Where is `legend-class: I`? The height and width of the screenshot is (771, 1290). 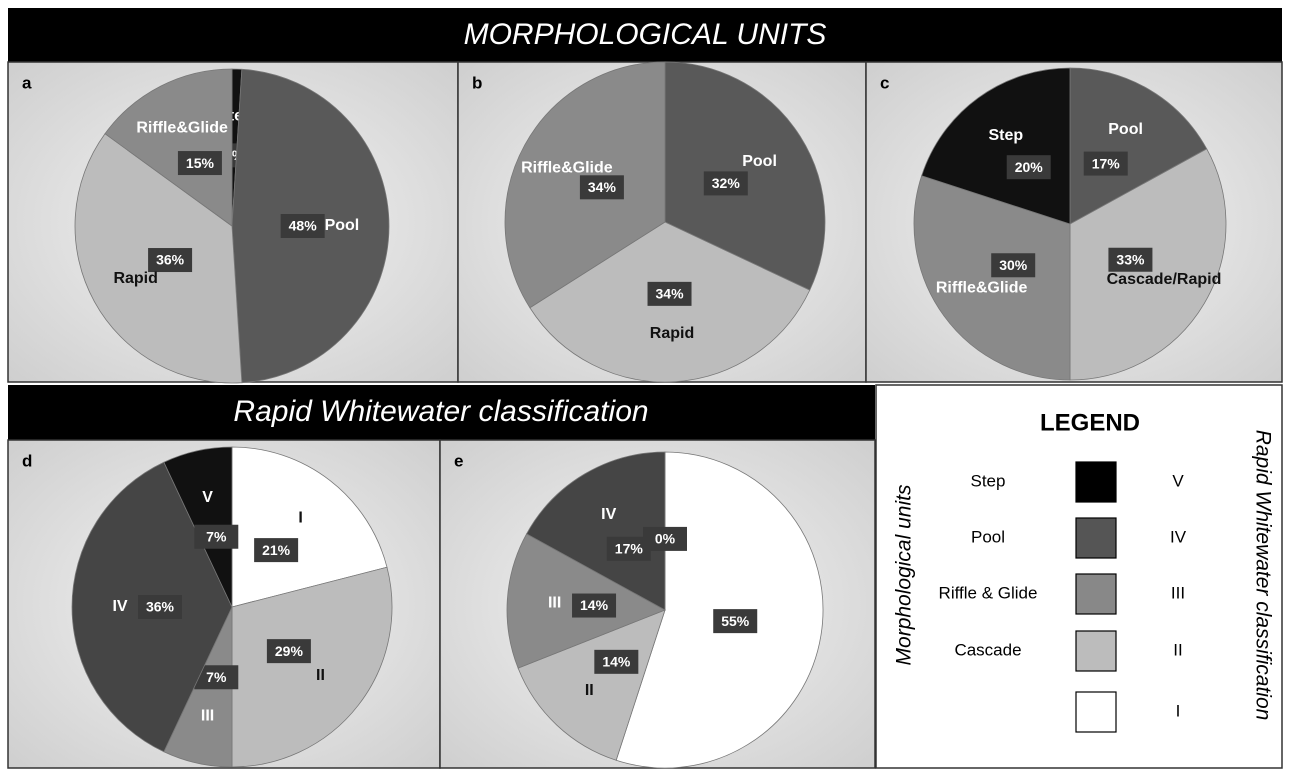 legend-class: I is located at coordinates (1178, 710).